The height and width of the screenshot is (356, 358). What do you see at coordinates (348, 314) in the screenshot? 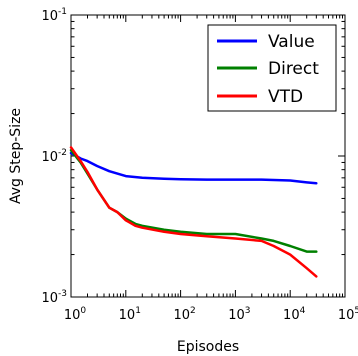
I see `x-tick-label: 10⁵` at bounding box center [348, 314].